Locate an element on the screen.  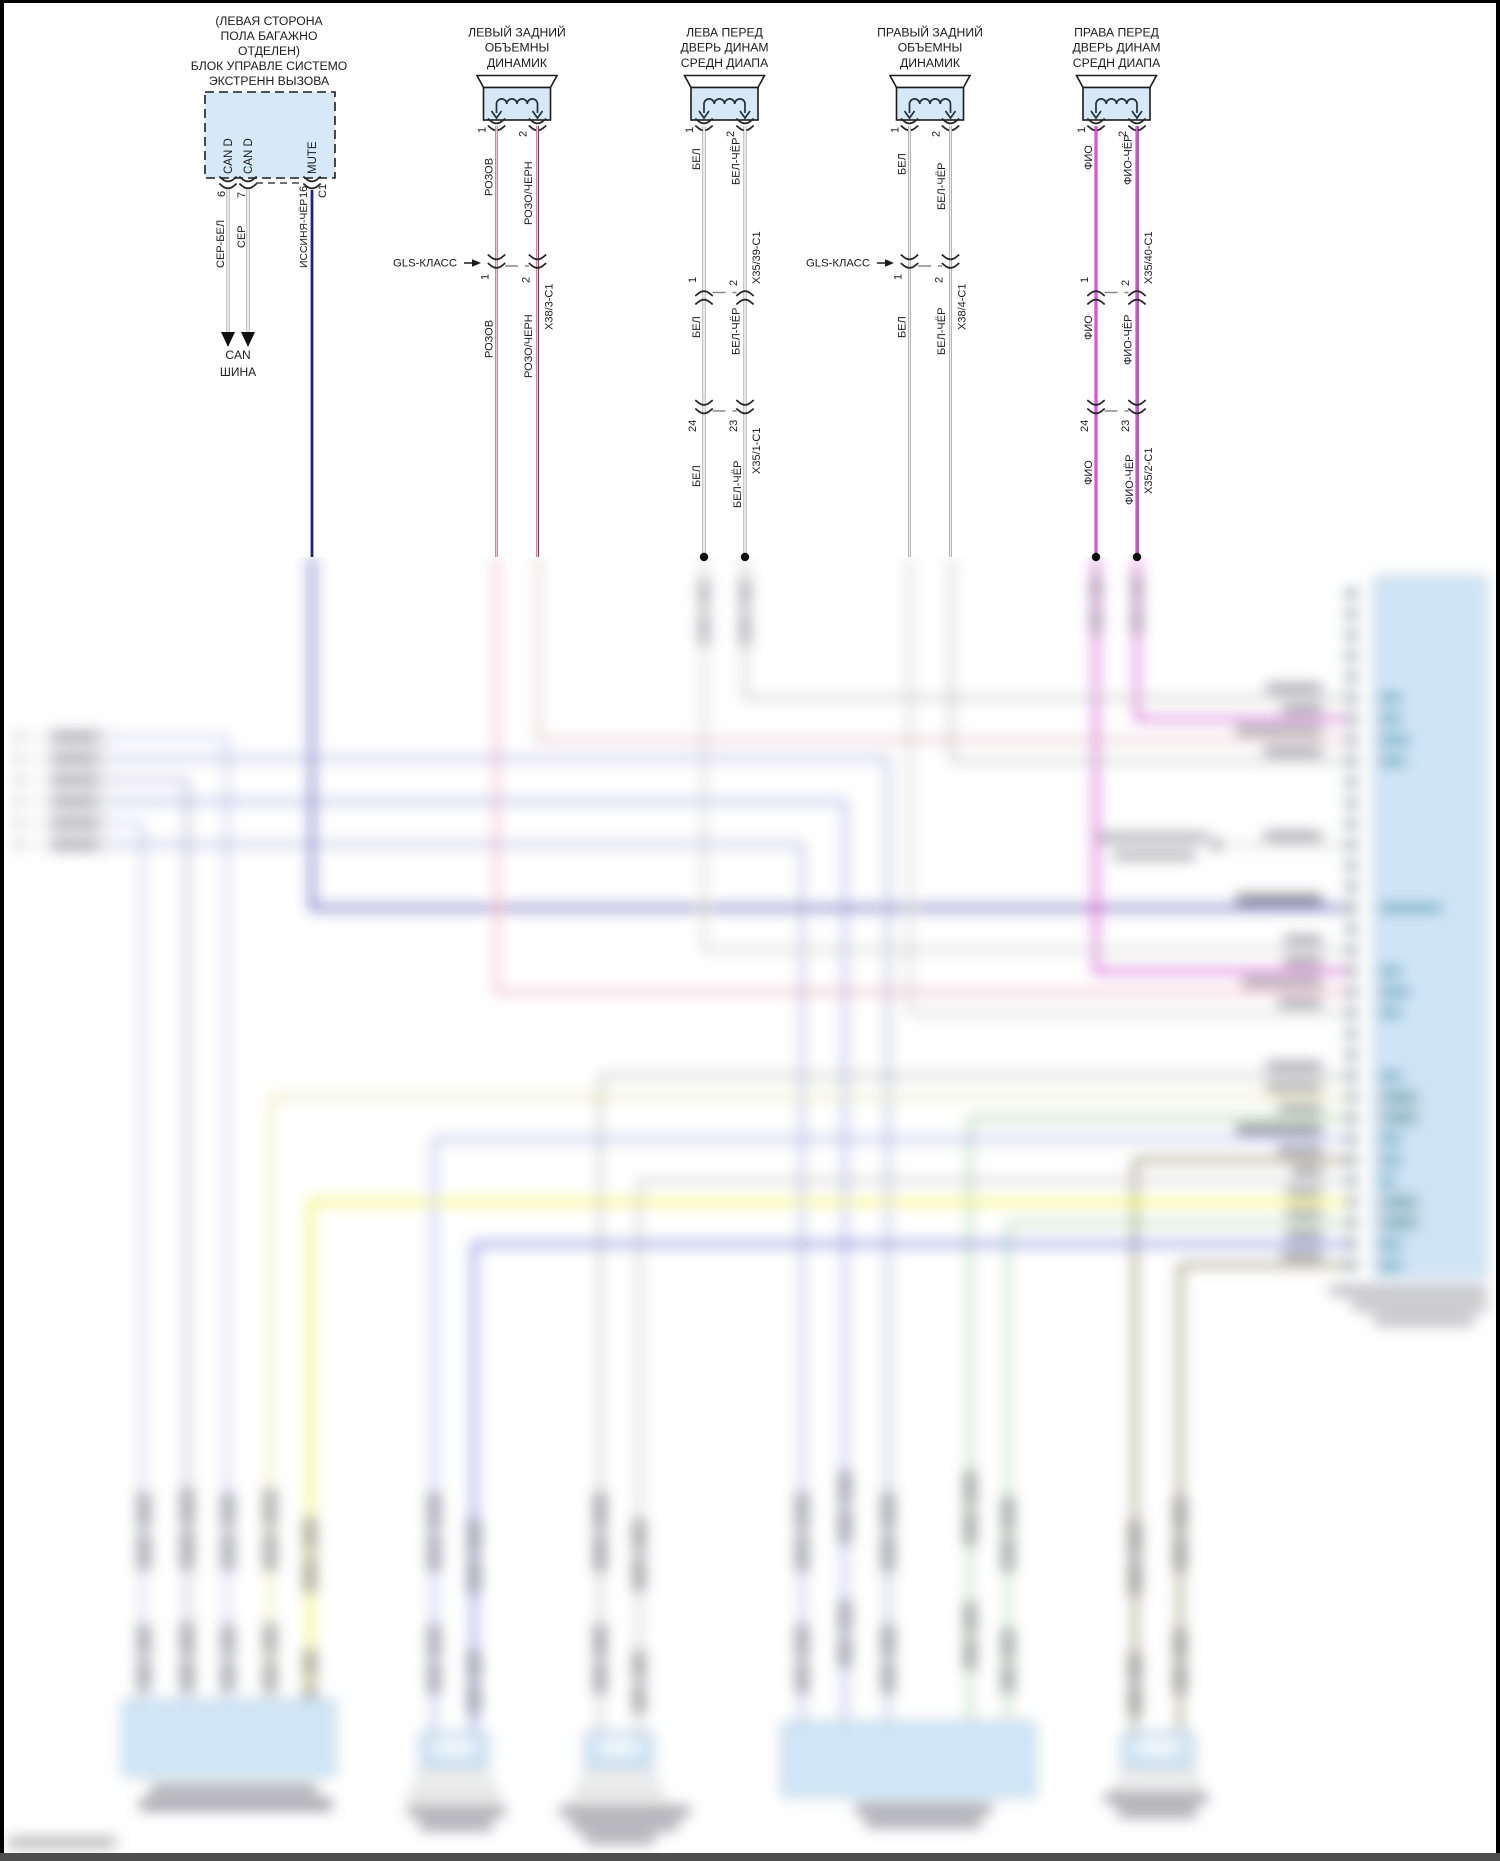
svg-text: ЛЕВЫЙ ЗАДНИЙ is located at coordinates (517, 32).